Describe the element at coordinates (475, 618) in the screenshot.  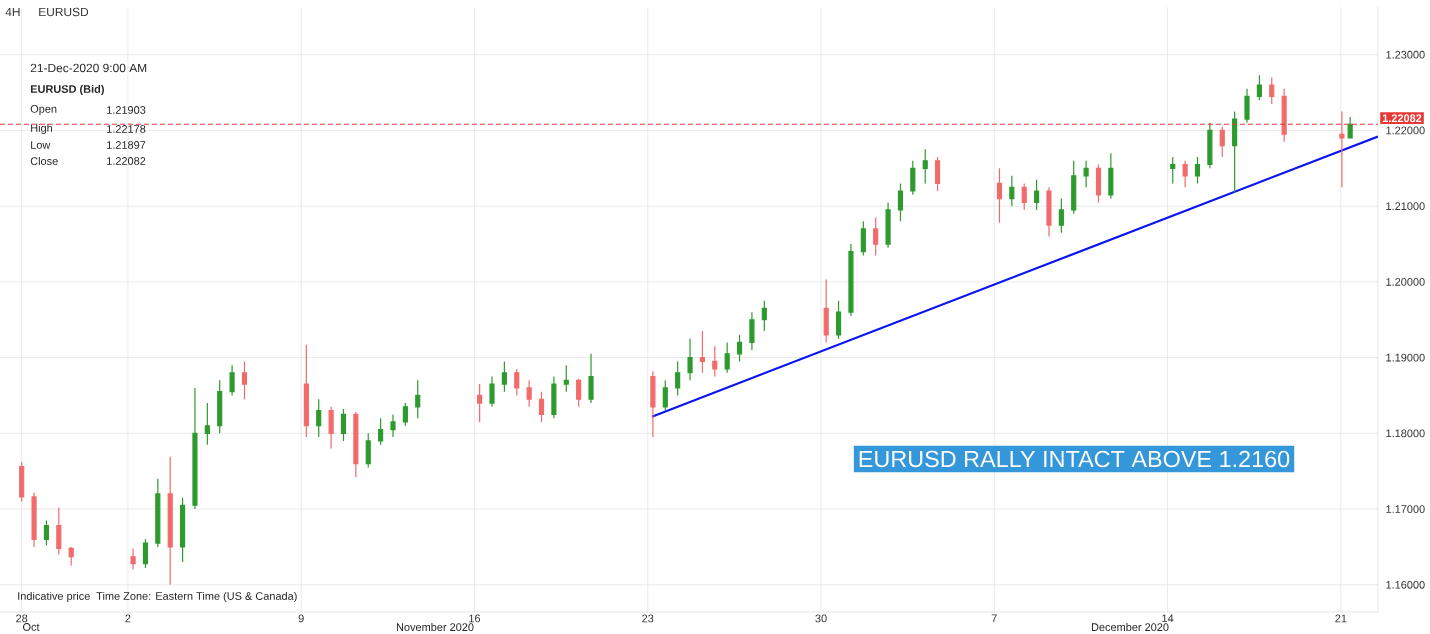
I see `x-tick-label: 16` at that location.